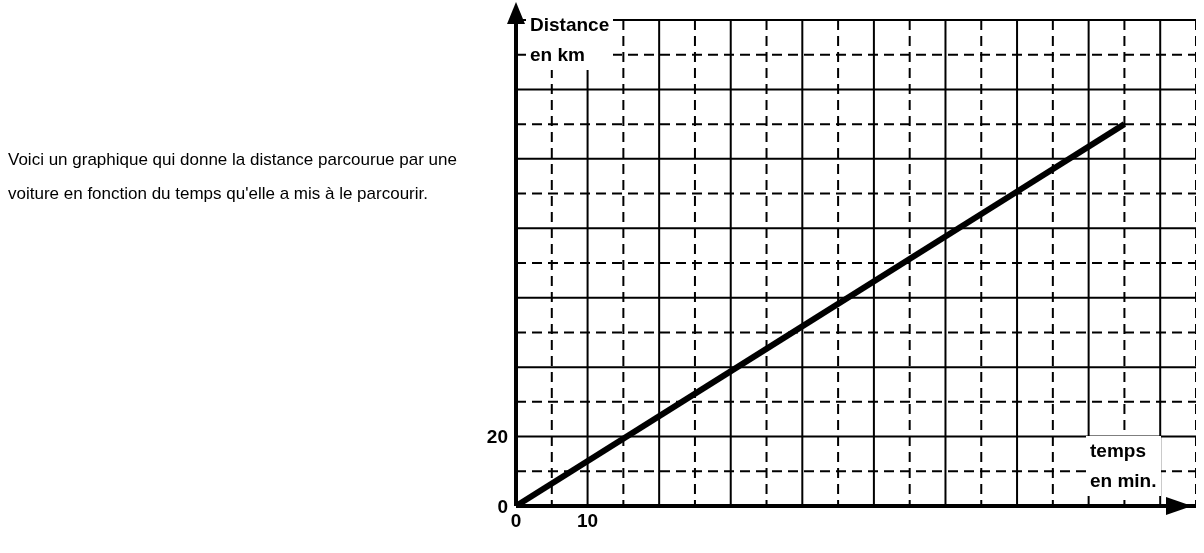 The height and width of the screenshot is (553, 1204). What do you see at coordinates (233, 177) in the screenshot?
I see `text: Voici un graphique qui donne la distance parcourue par une voiture en fonction du temps qu'elle a mis à le parcourir.` at bounding box center [233, 177].